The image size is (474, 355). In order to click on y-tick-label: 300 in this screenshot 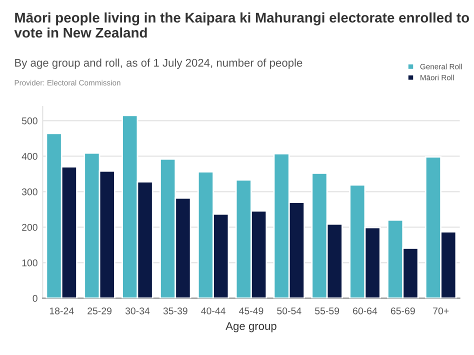, I will do `click(30, 192)`.